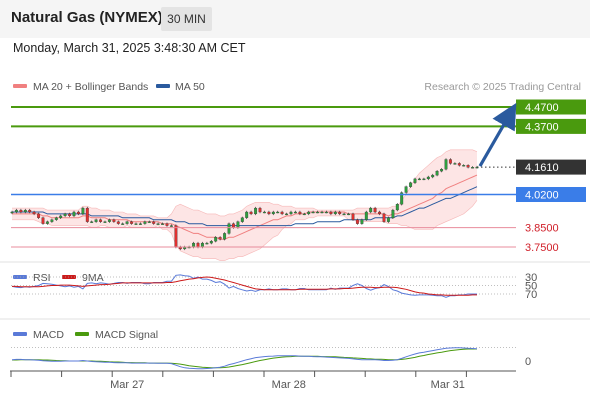 The height and width of the screenshot is (400, 590). What do you see at coordinates (245, 230) in the screenshot?
I see `bollinger-lower-line` at bounding box center [245, 230].